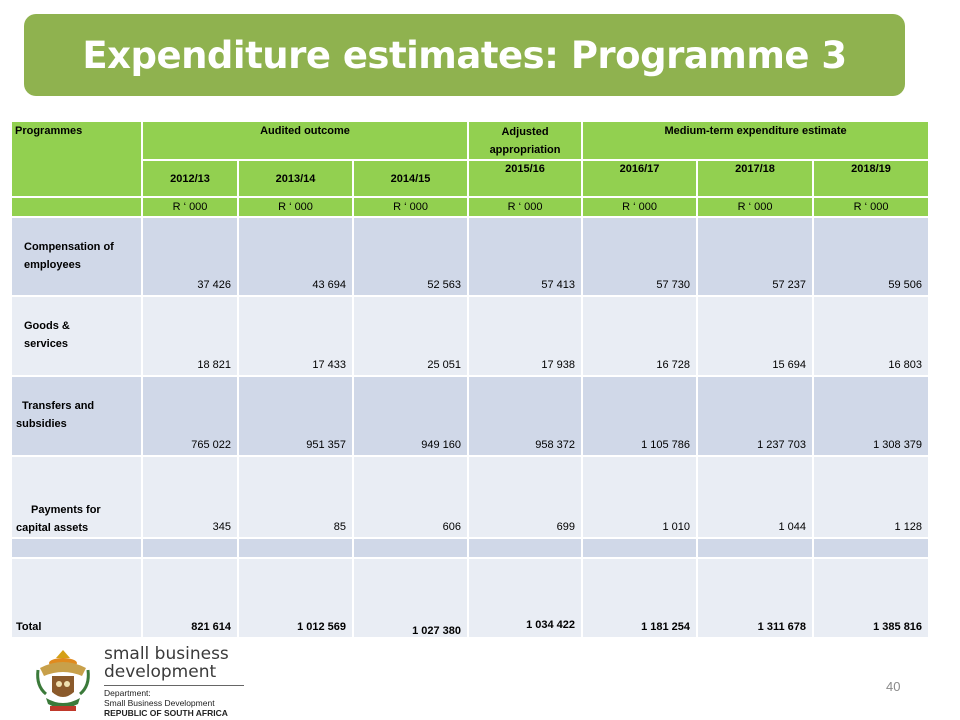  Describe the element at coordinates (76, 598) in the screenshot. I see `total-label: Total` at that location.